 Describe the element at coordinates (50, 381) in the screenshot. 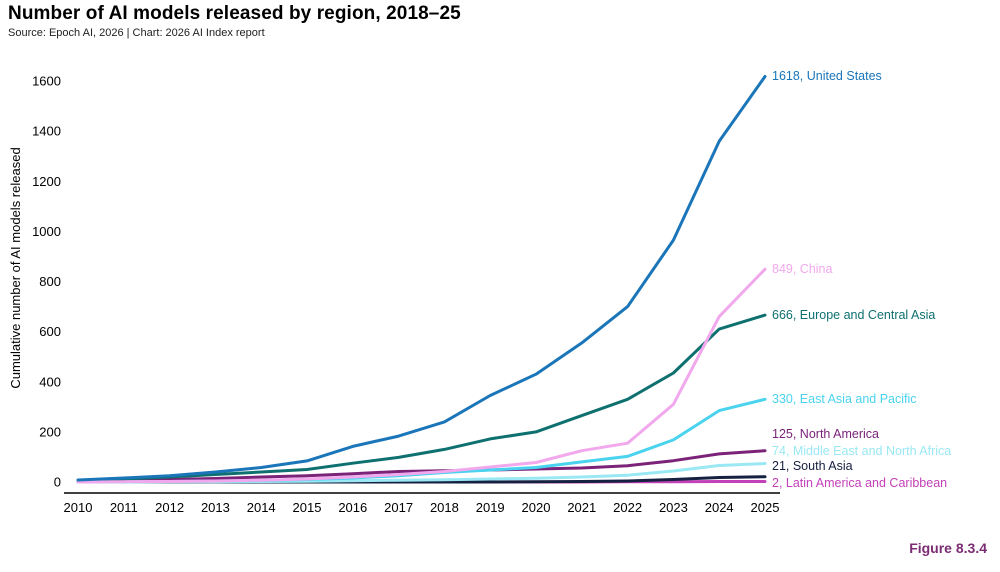

I see `y-tick-label: 400` at that location.